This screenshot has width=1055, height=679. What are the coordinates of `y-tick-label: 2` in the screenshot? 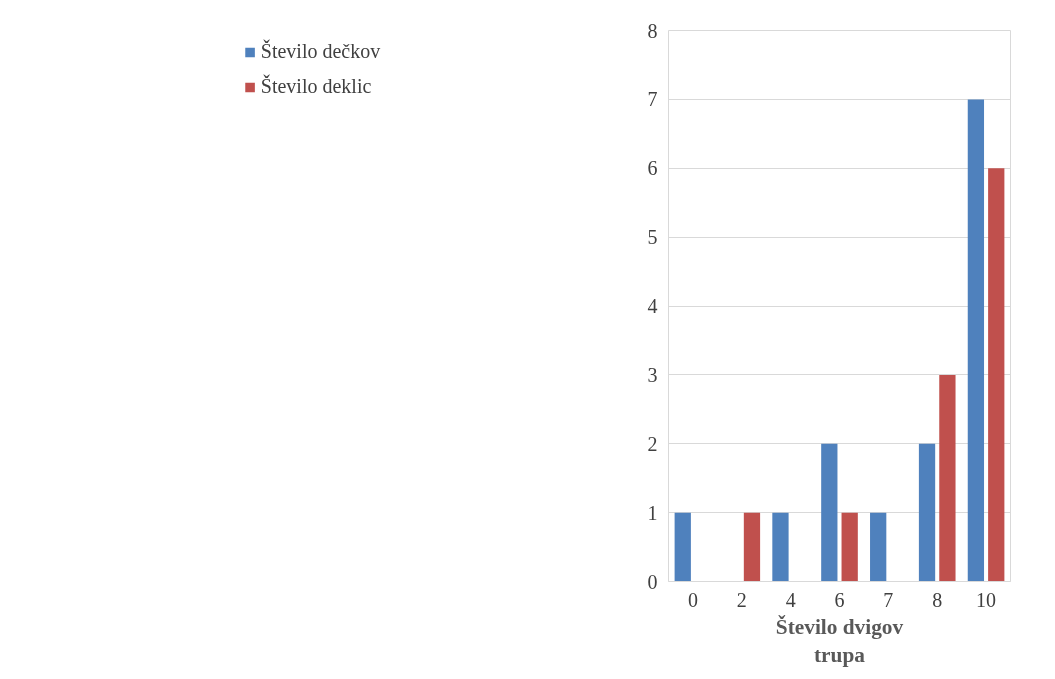 It's located at (652, 443).